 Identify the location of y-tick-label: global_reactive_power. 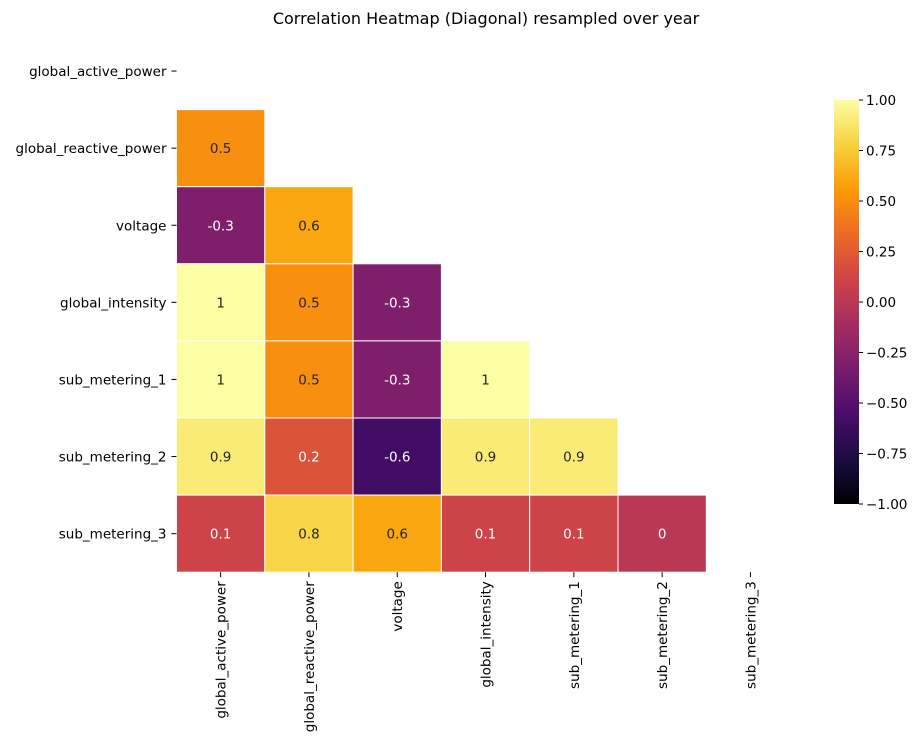
(91, 149).